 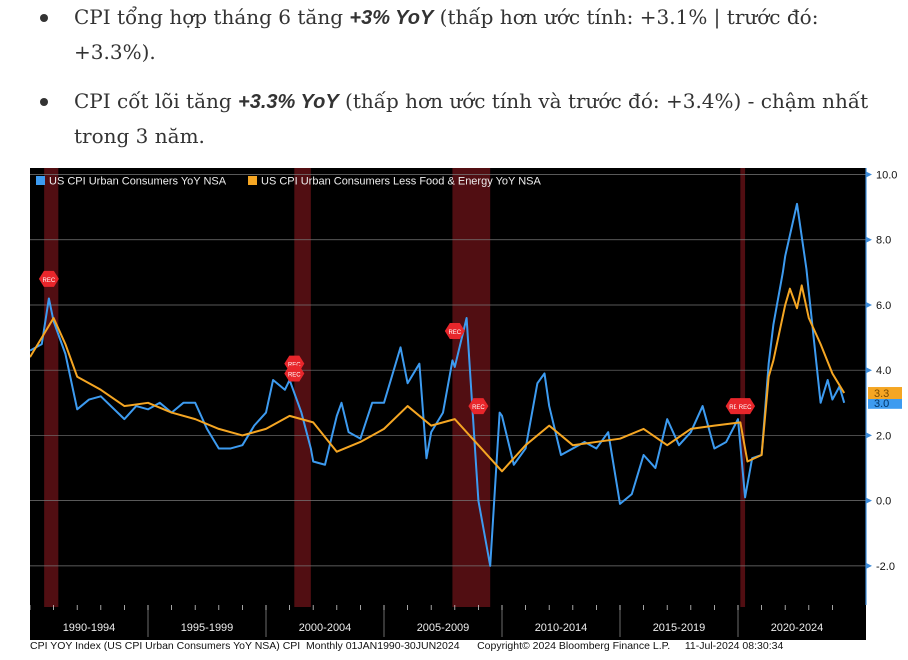 What do you see at coordinates (391, 18) in the screenshot?
I see `bullet-bold: +3% YoY` at bounding box center [391, 18].